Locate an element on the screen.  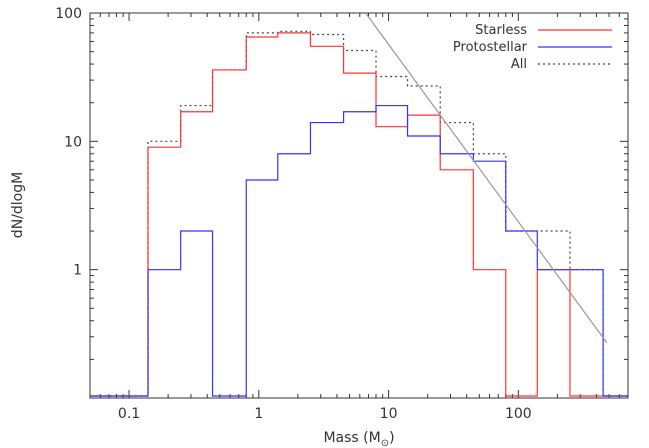
x-axis-label-main: Mass (M is located at coordinates (351, 438).